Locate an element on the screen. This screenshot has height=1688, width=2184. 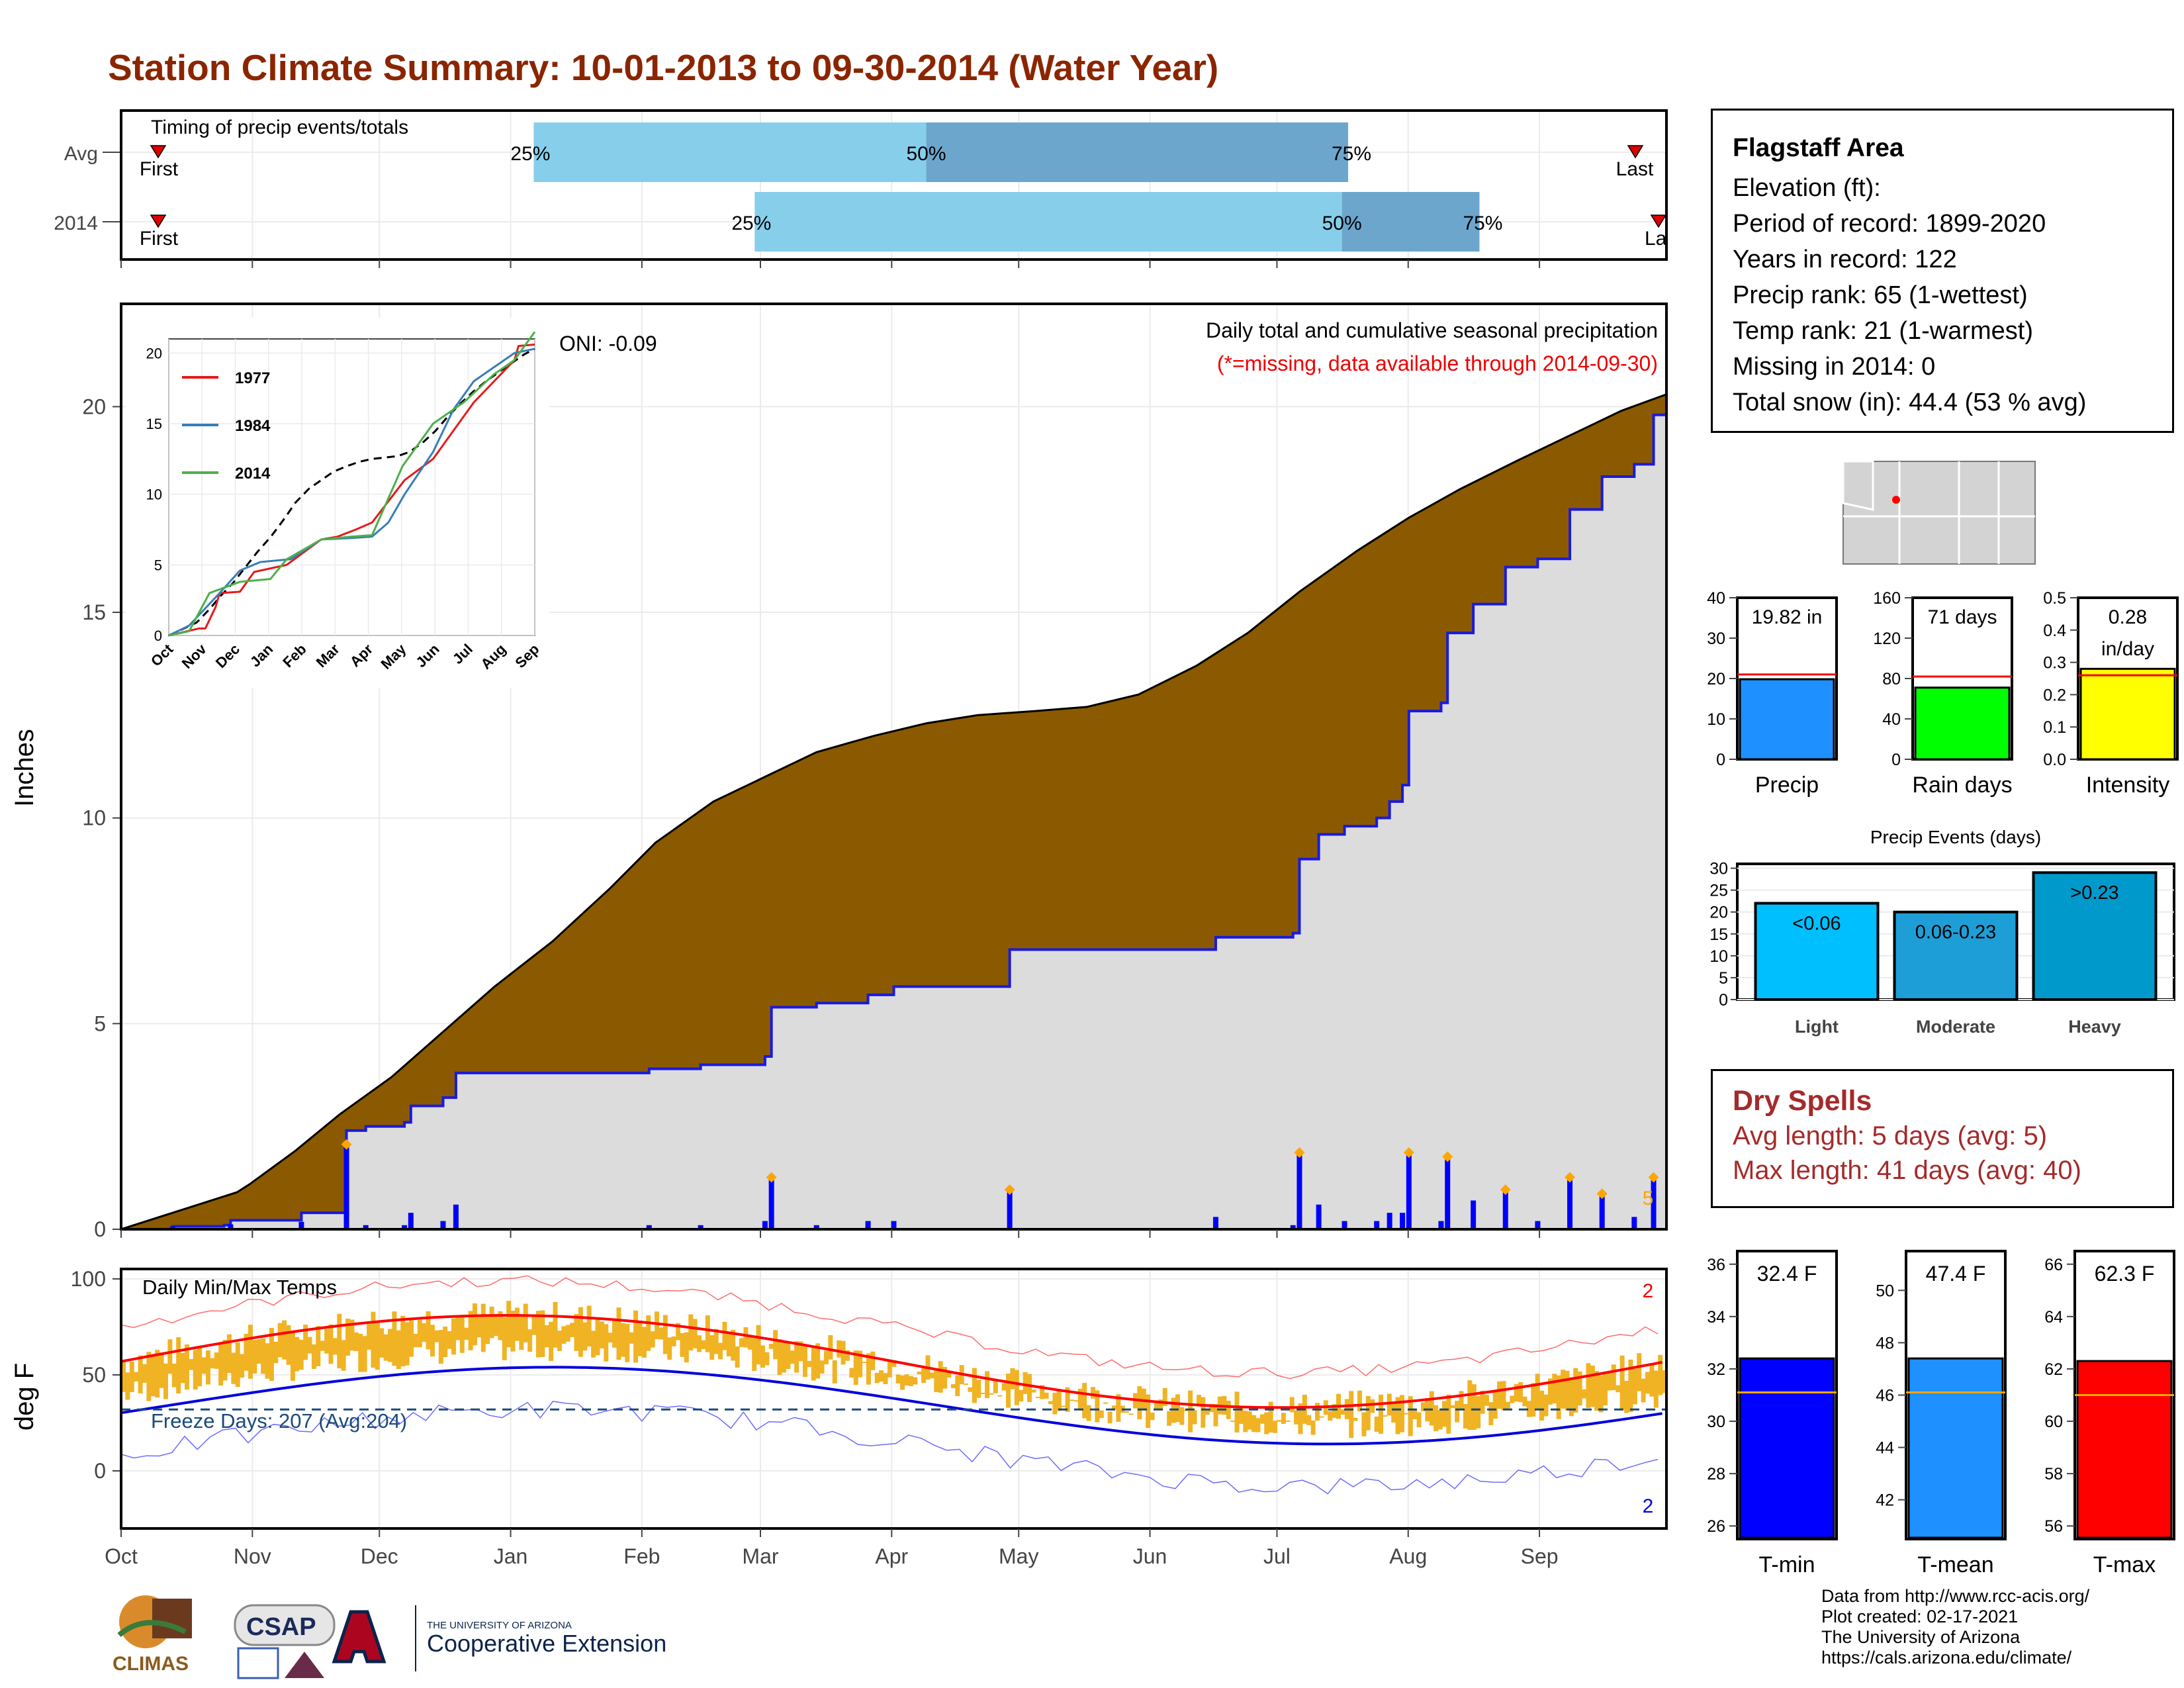
timing-frame is located at coordinates (894, 185).